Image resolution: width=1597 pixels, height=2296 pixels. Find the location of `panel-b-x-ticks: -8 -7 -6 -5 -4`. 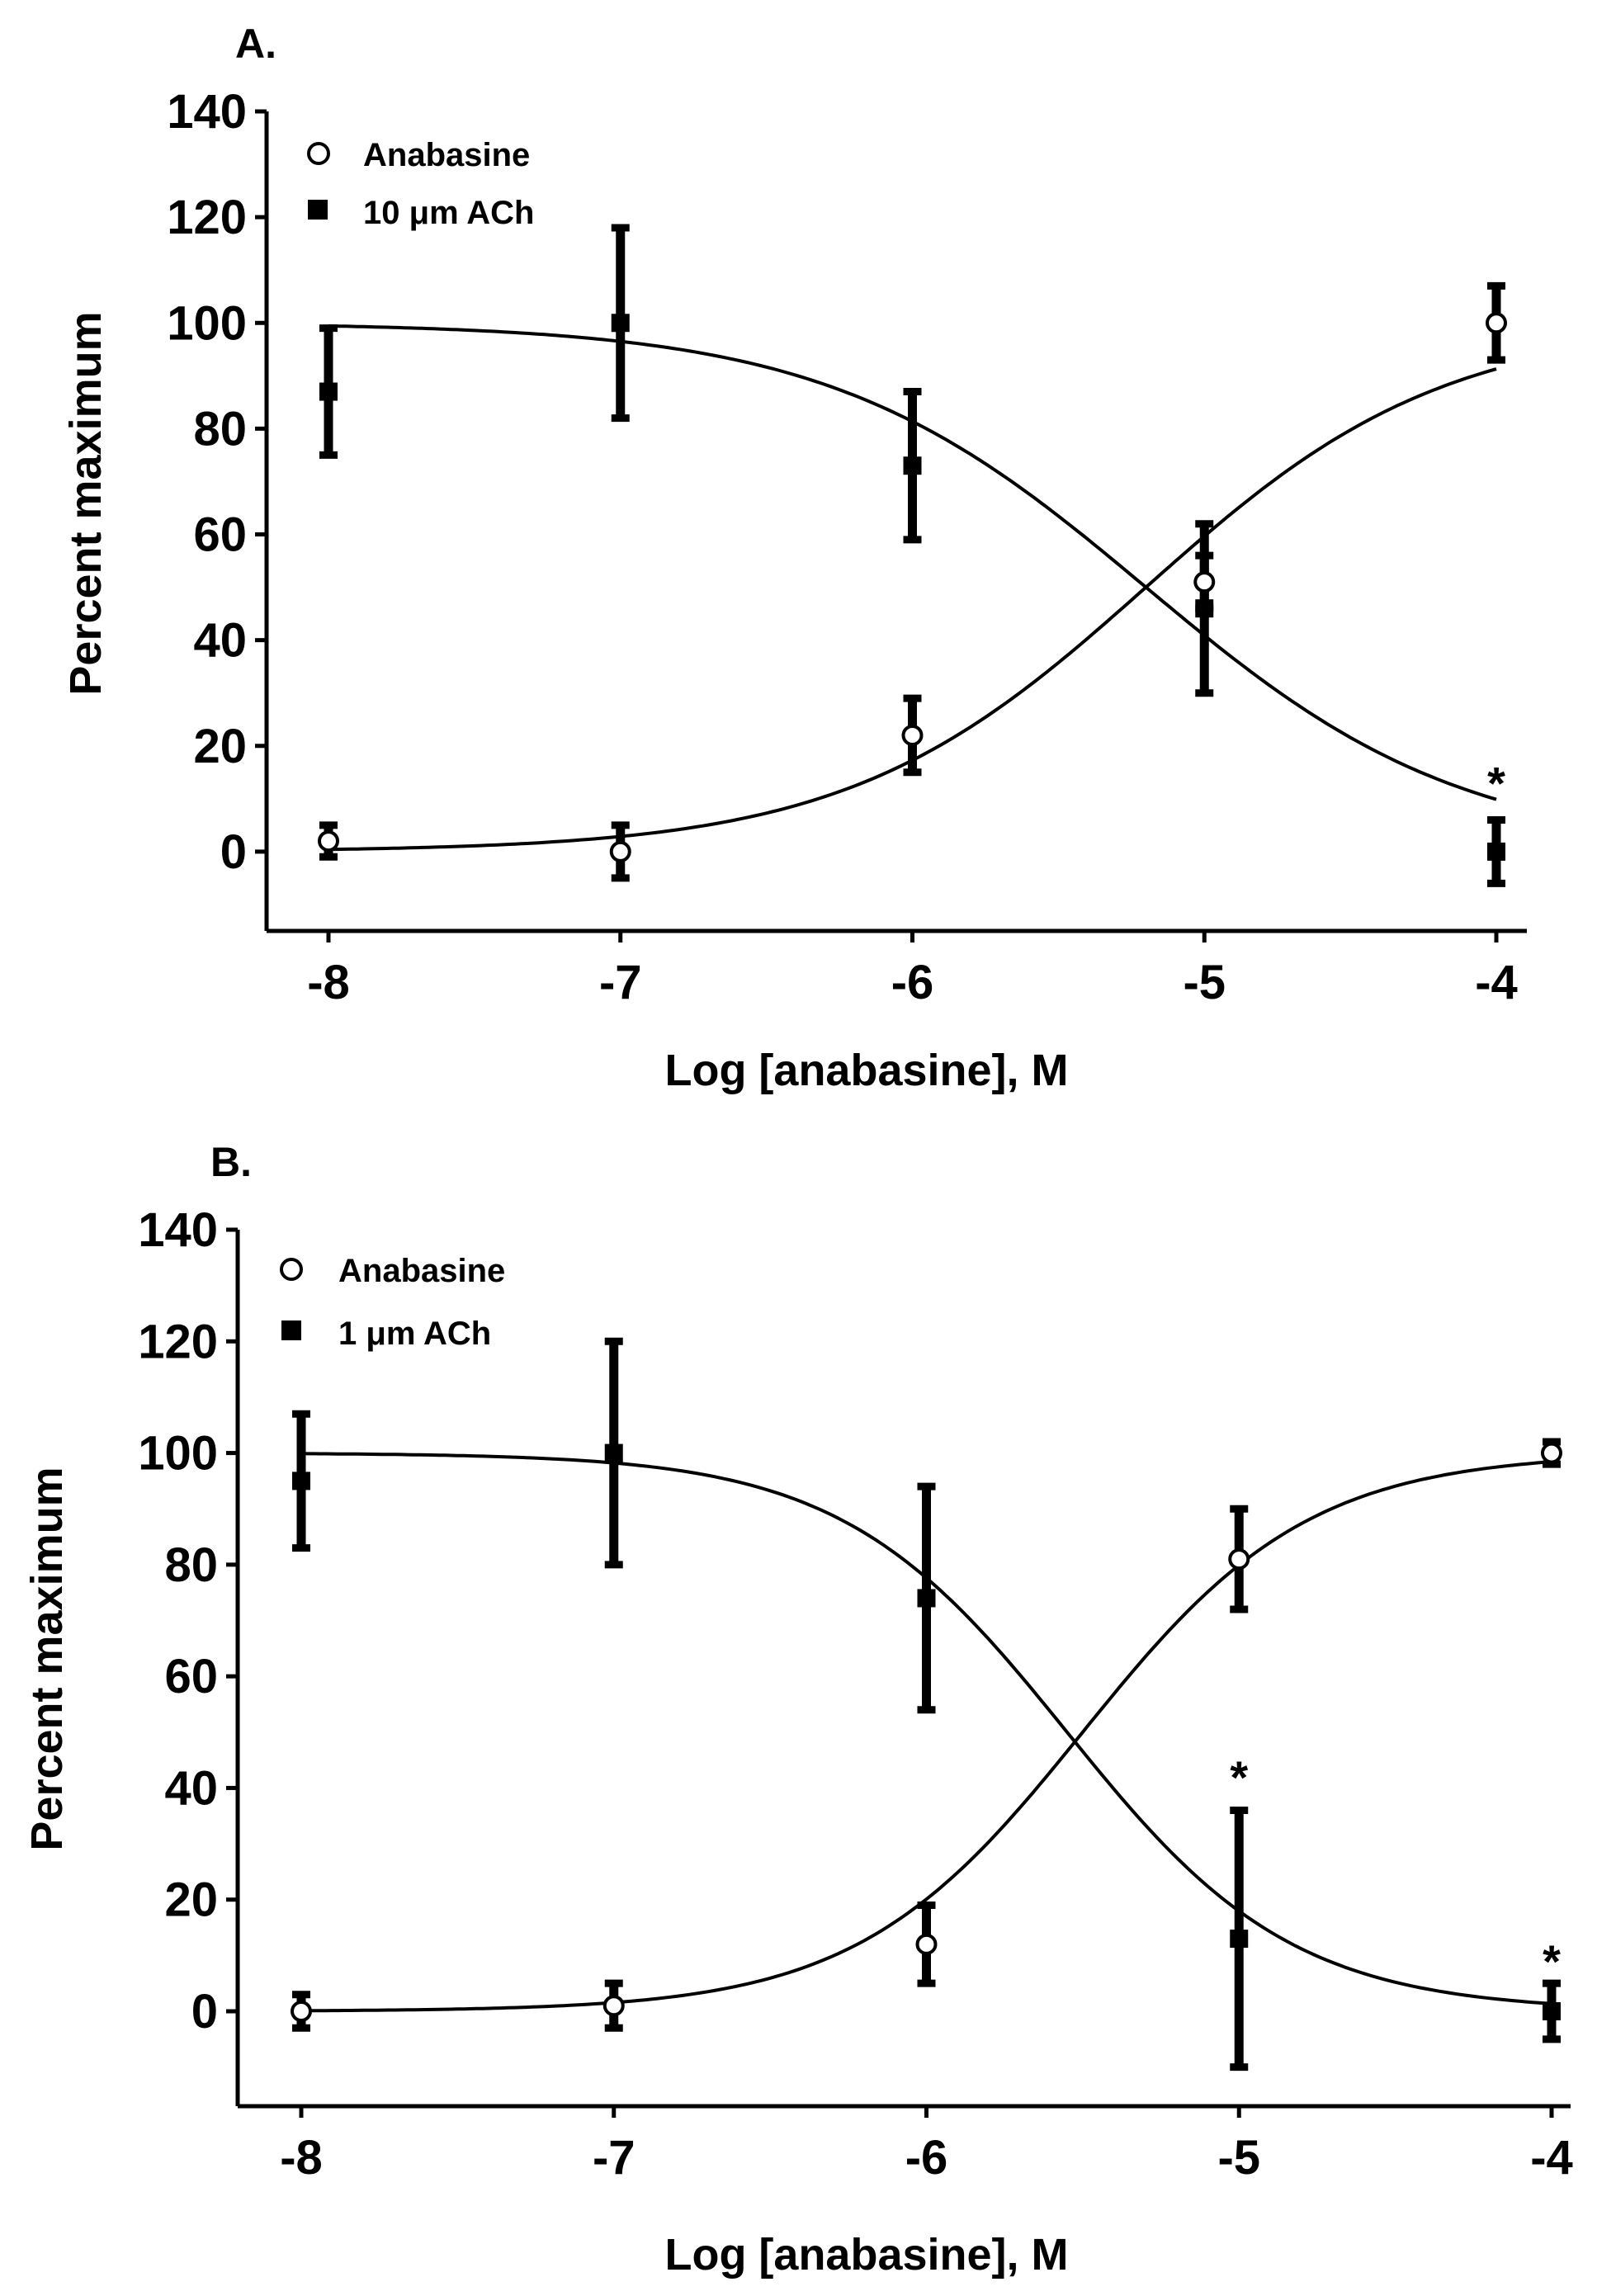

panel-b-x-ticks: -8 -7 -6 -5 -4 is located at coordinates (927, 2146).